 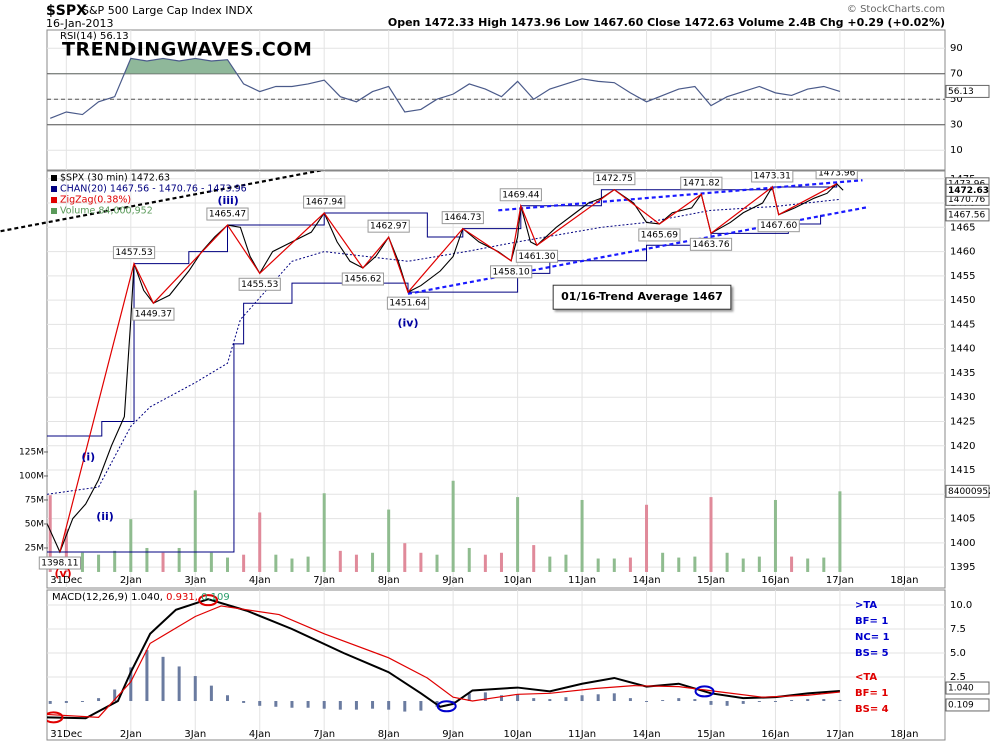 What do you see at coordinates (582, 580) in the screenshot?
I see `x-tick-label: 11Jan` at bounding box center [582, 580].